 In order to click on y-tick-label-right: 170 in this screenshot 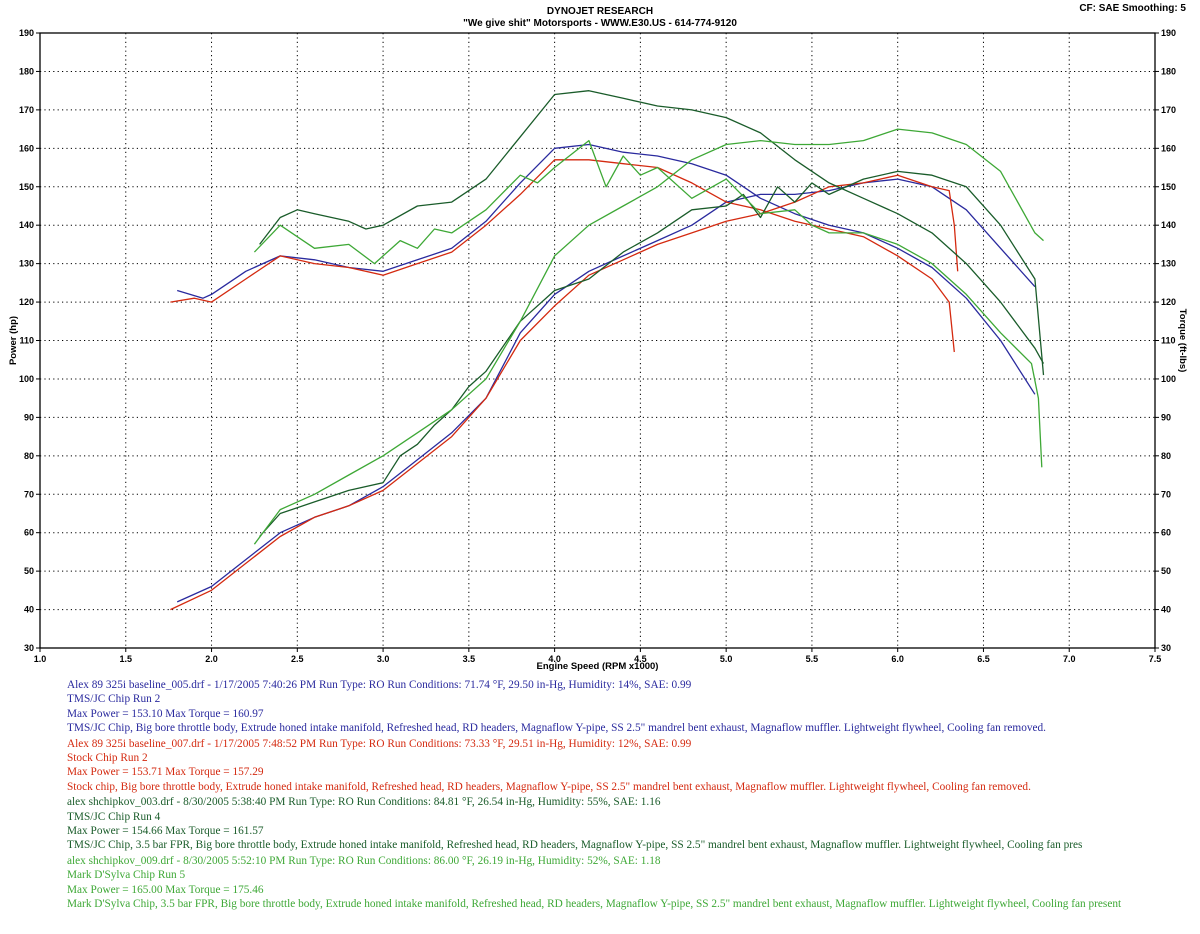, I will do `click(1168, 110)`.